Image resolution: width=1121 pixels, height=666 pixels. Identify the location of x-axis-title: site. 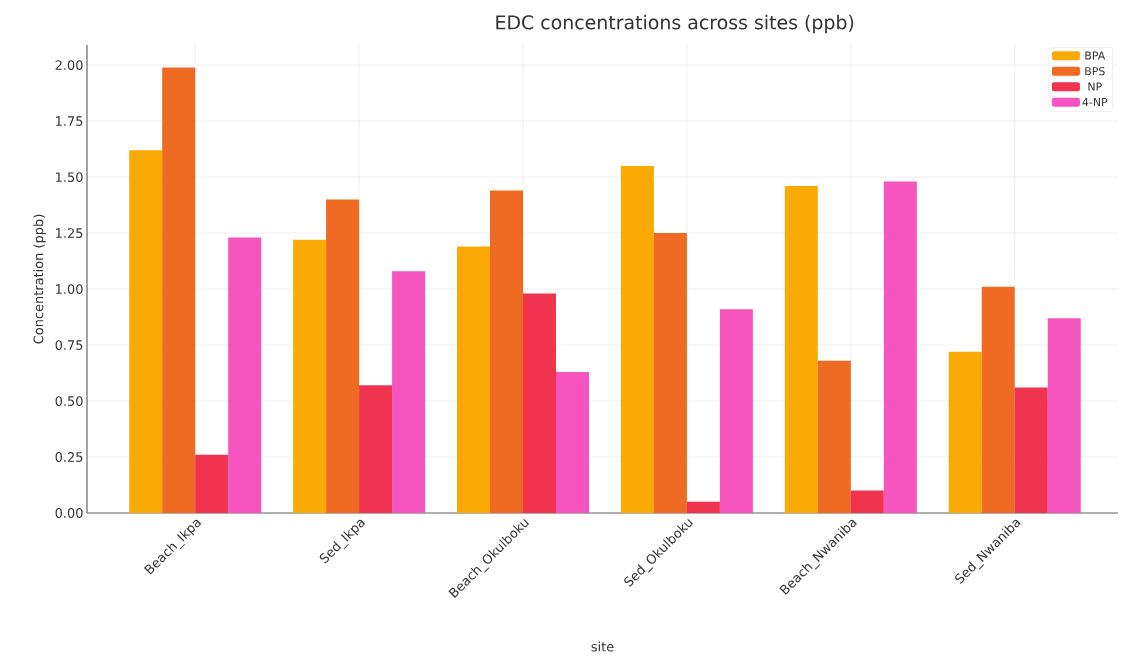
(602, 646).